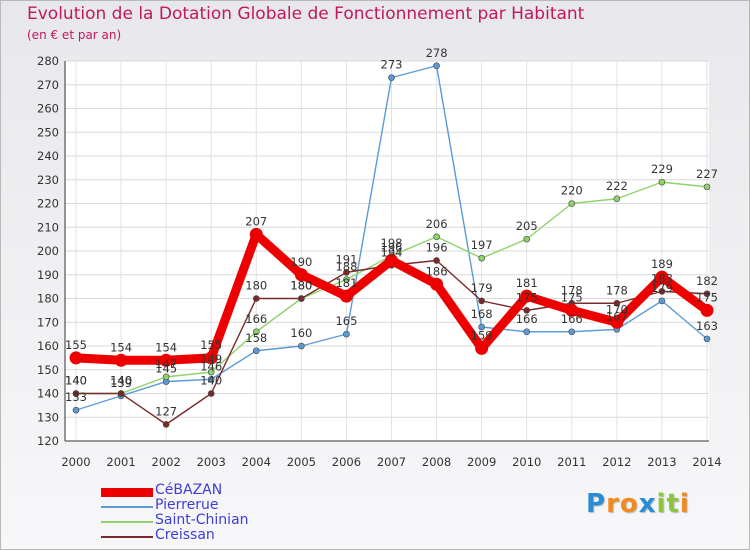 The width and height of the screenshot is (750, 550). Describe the element at coordinates (48, 370) in the screenshot. I see `y-tick-label: 150` at that location.